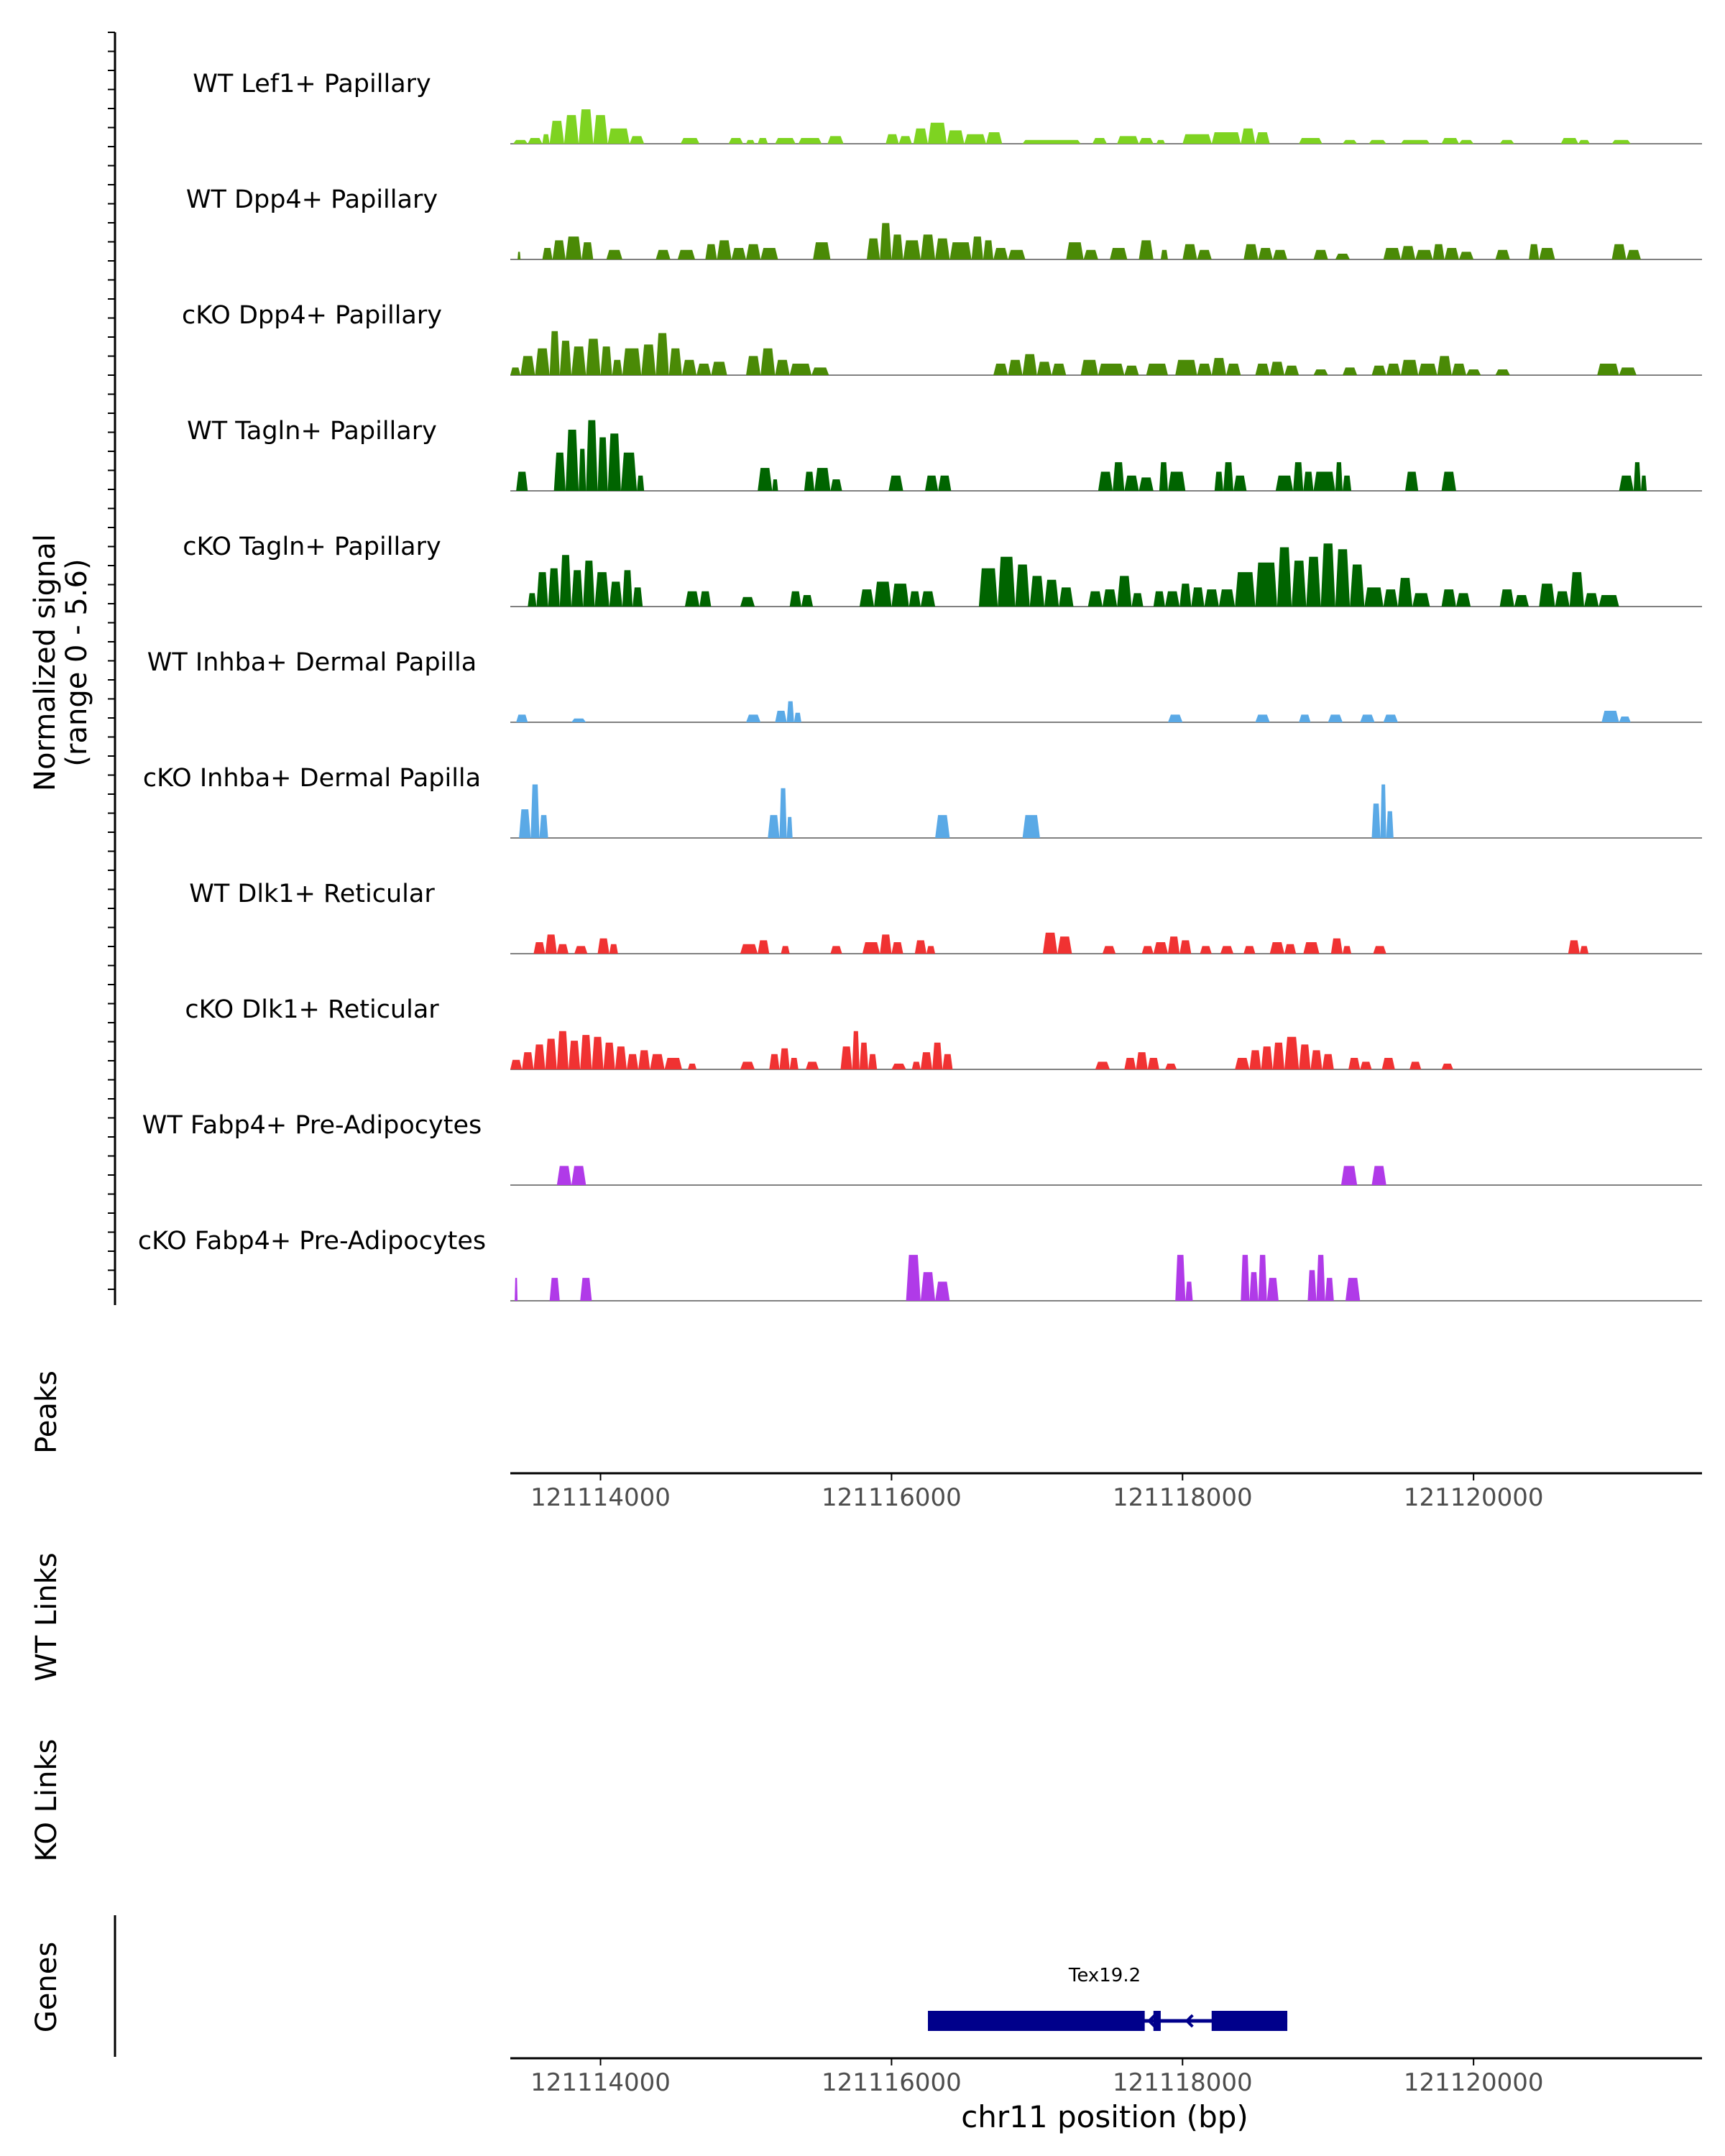  What do you see at coordinates (312, 894) in the screenshot?
I see `track-label: WT Dlk1+ Reticular` at bounding box center [312, 894].